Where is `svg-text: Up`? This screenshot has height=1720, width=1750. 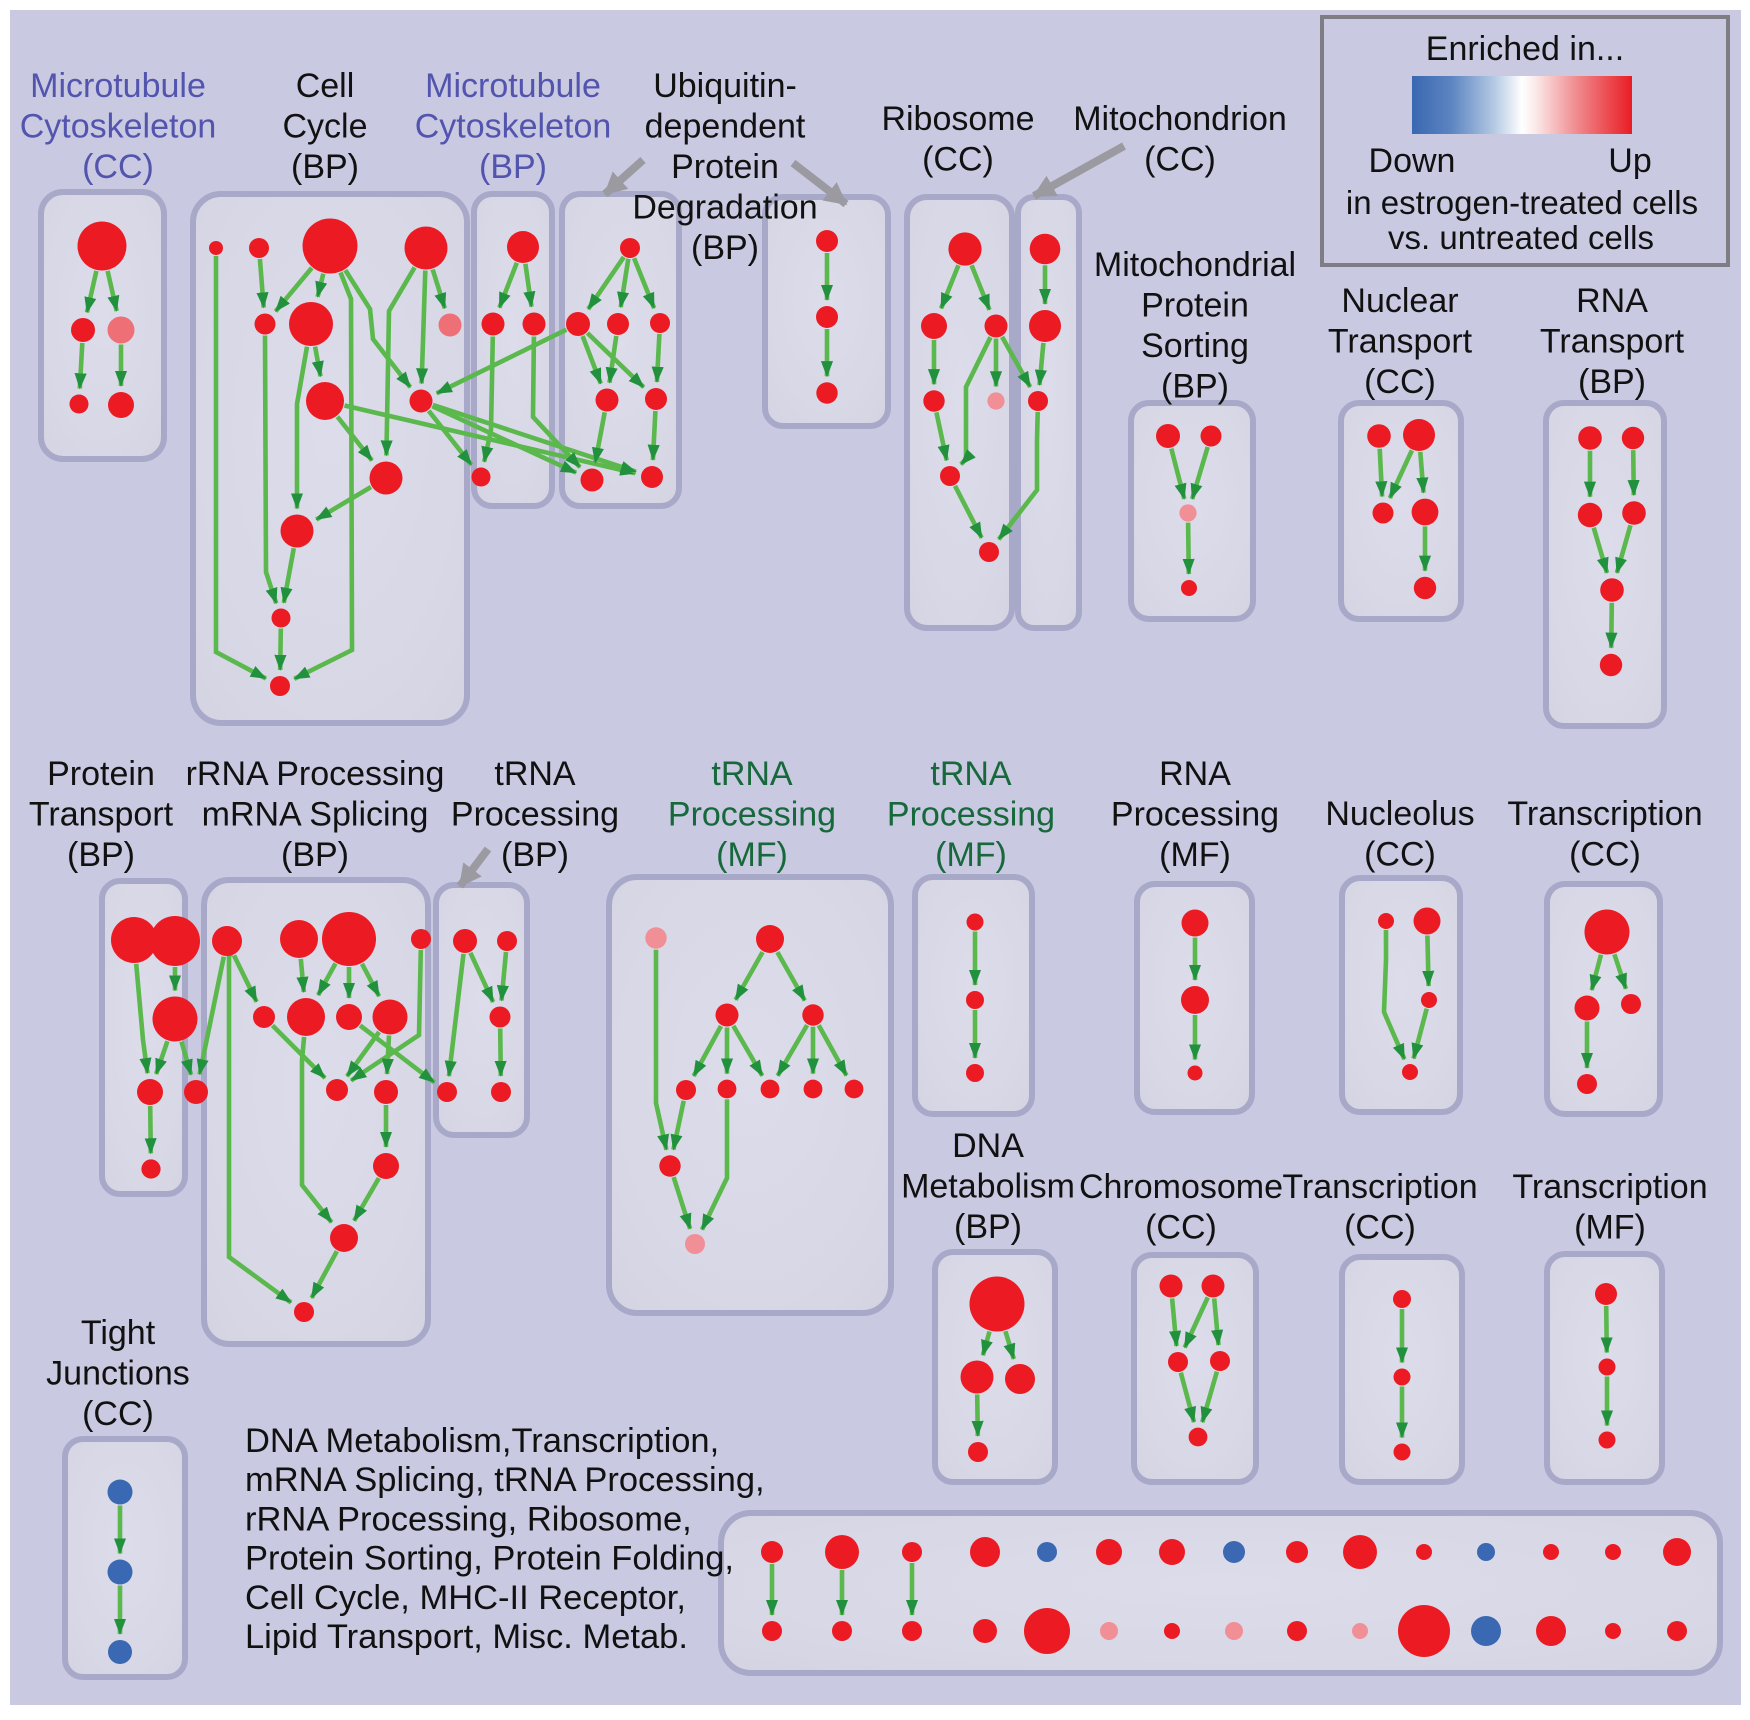
svg-text: Up is located at coordinates (1629, 161).